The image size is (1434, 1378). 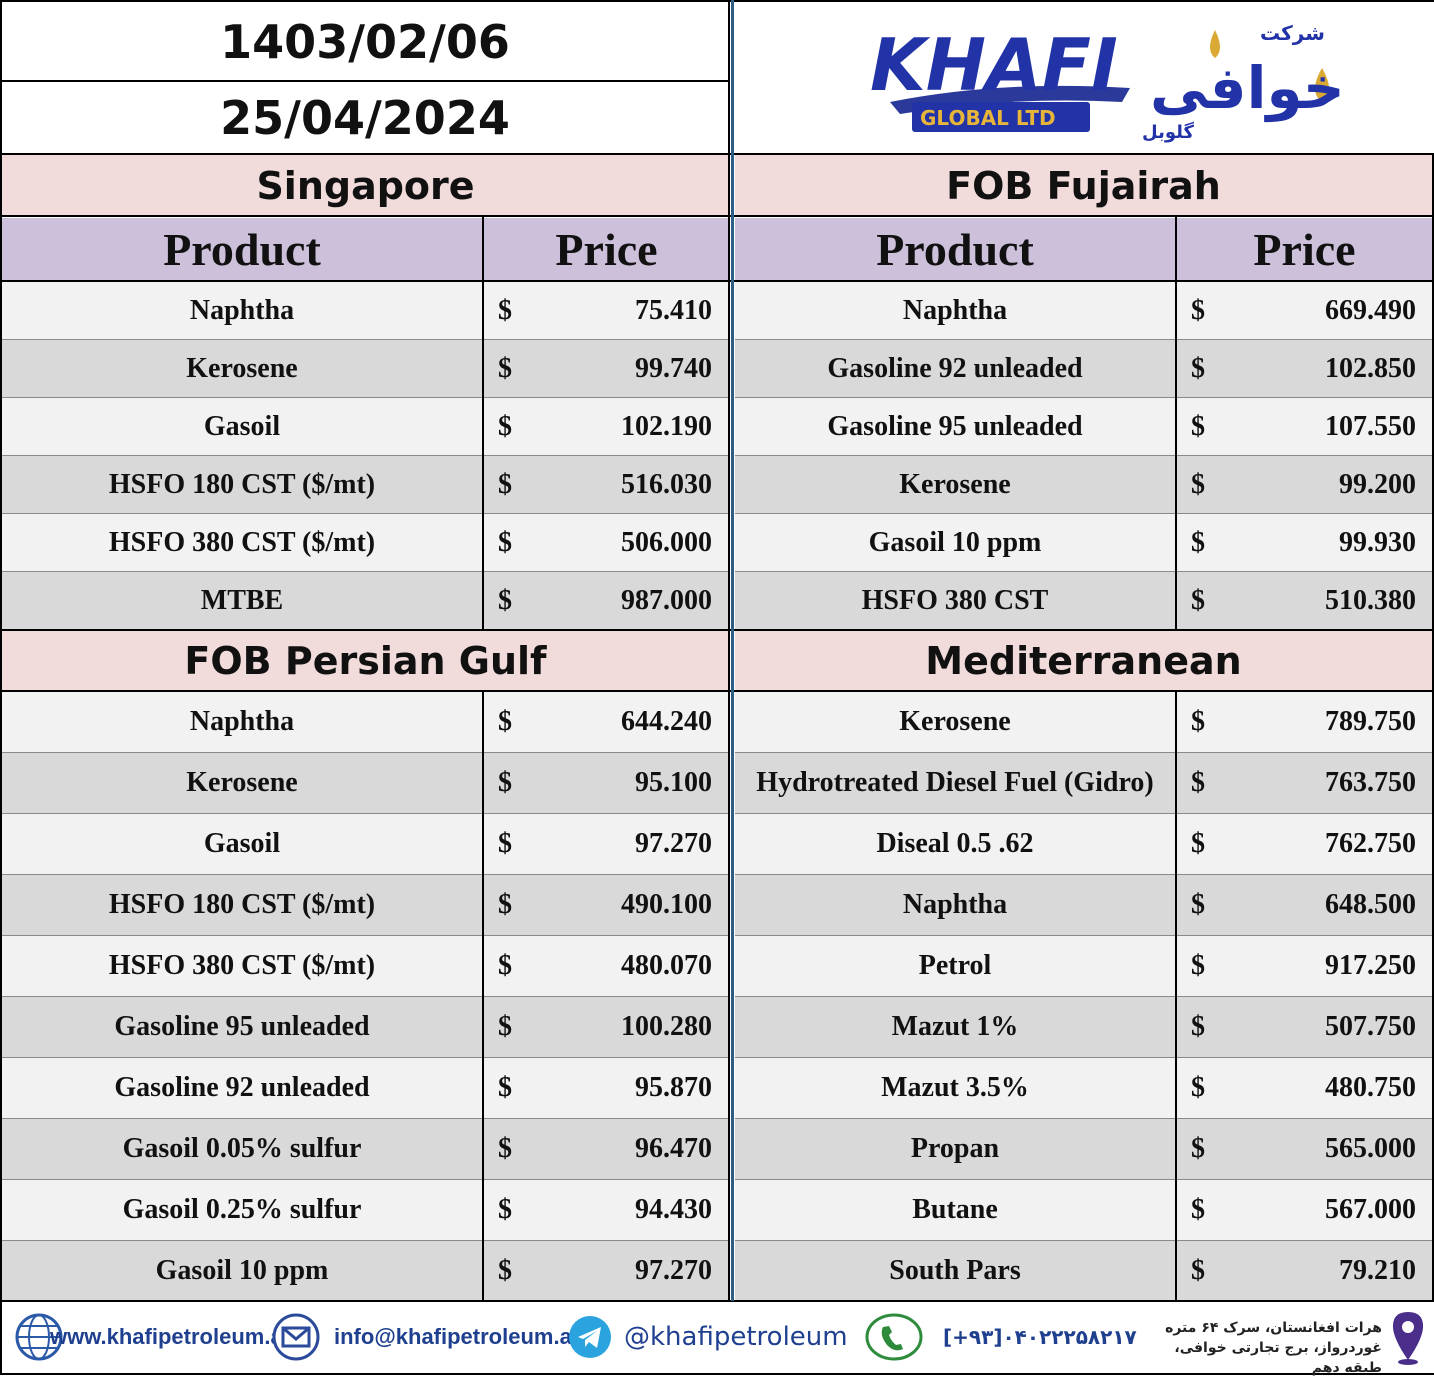 I want to click on persian-gulf-price: 480.070, so click(x=666, y=965).